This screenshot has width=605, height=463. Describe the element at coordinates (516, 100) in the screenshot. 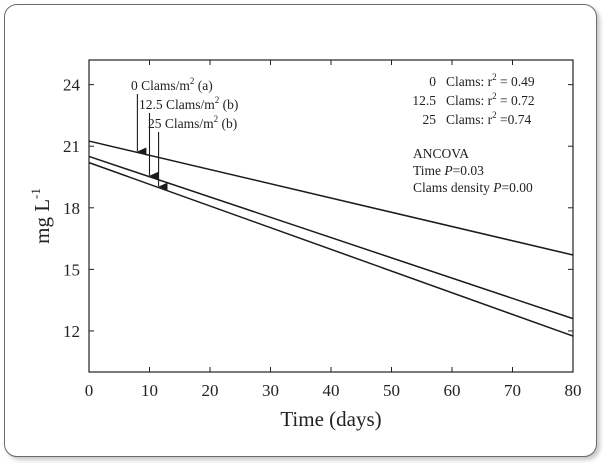

I see `r2-value: = 0.72` at that location.